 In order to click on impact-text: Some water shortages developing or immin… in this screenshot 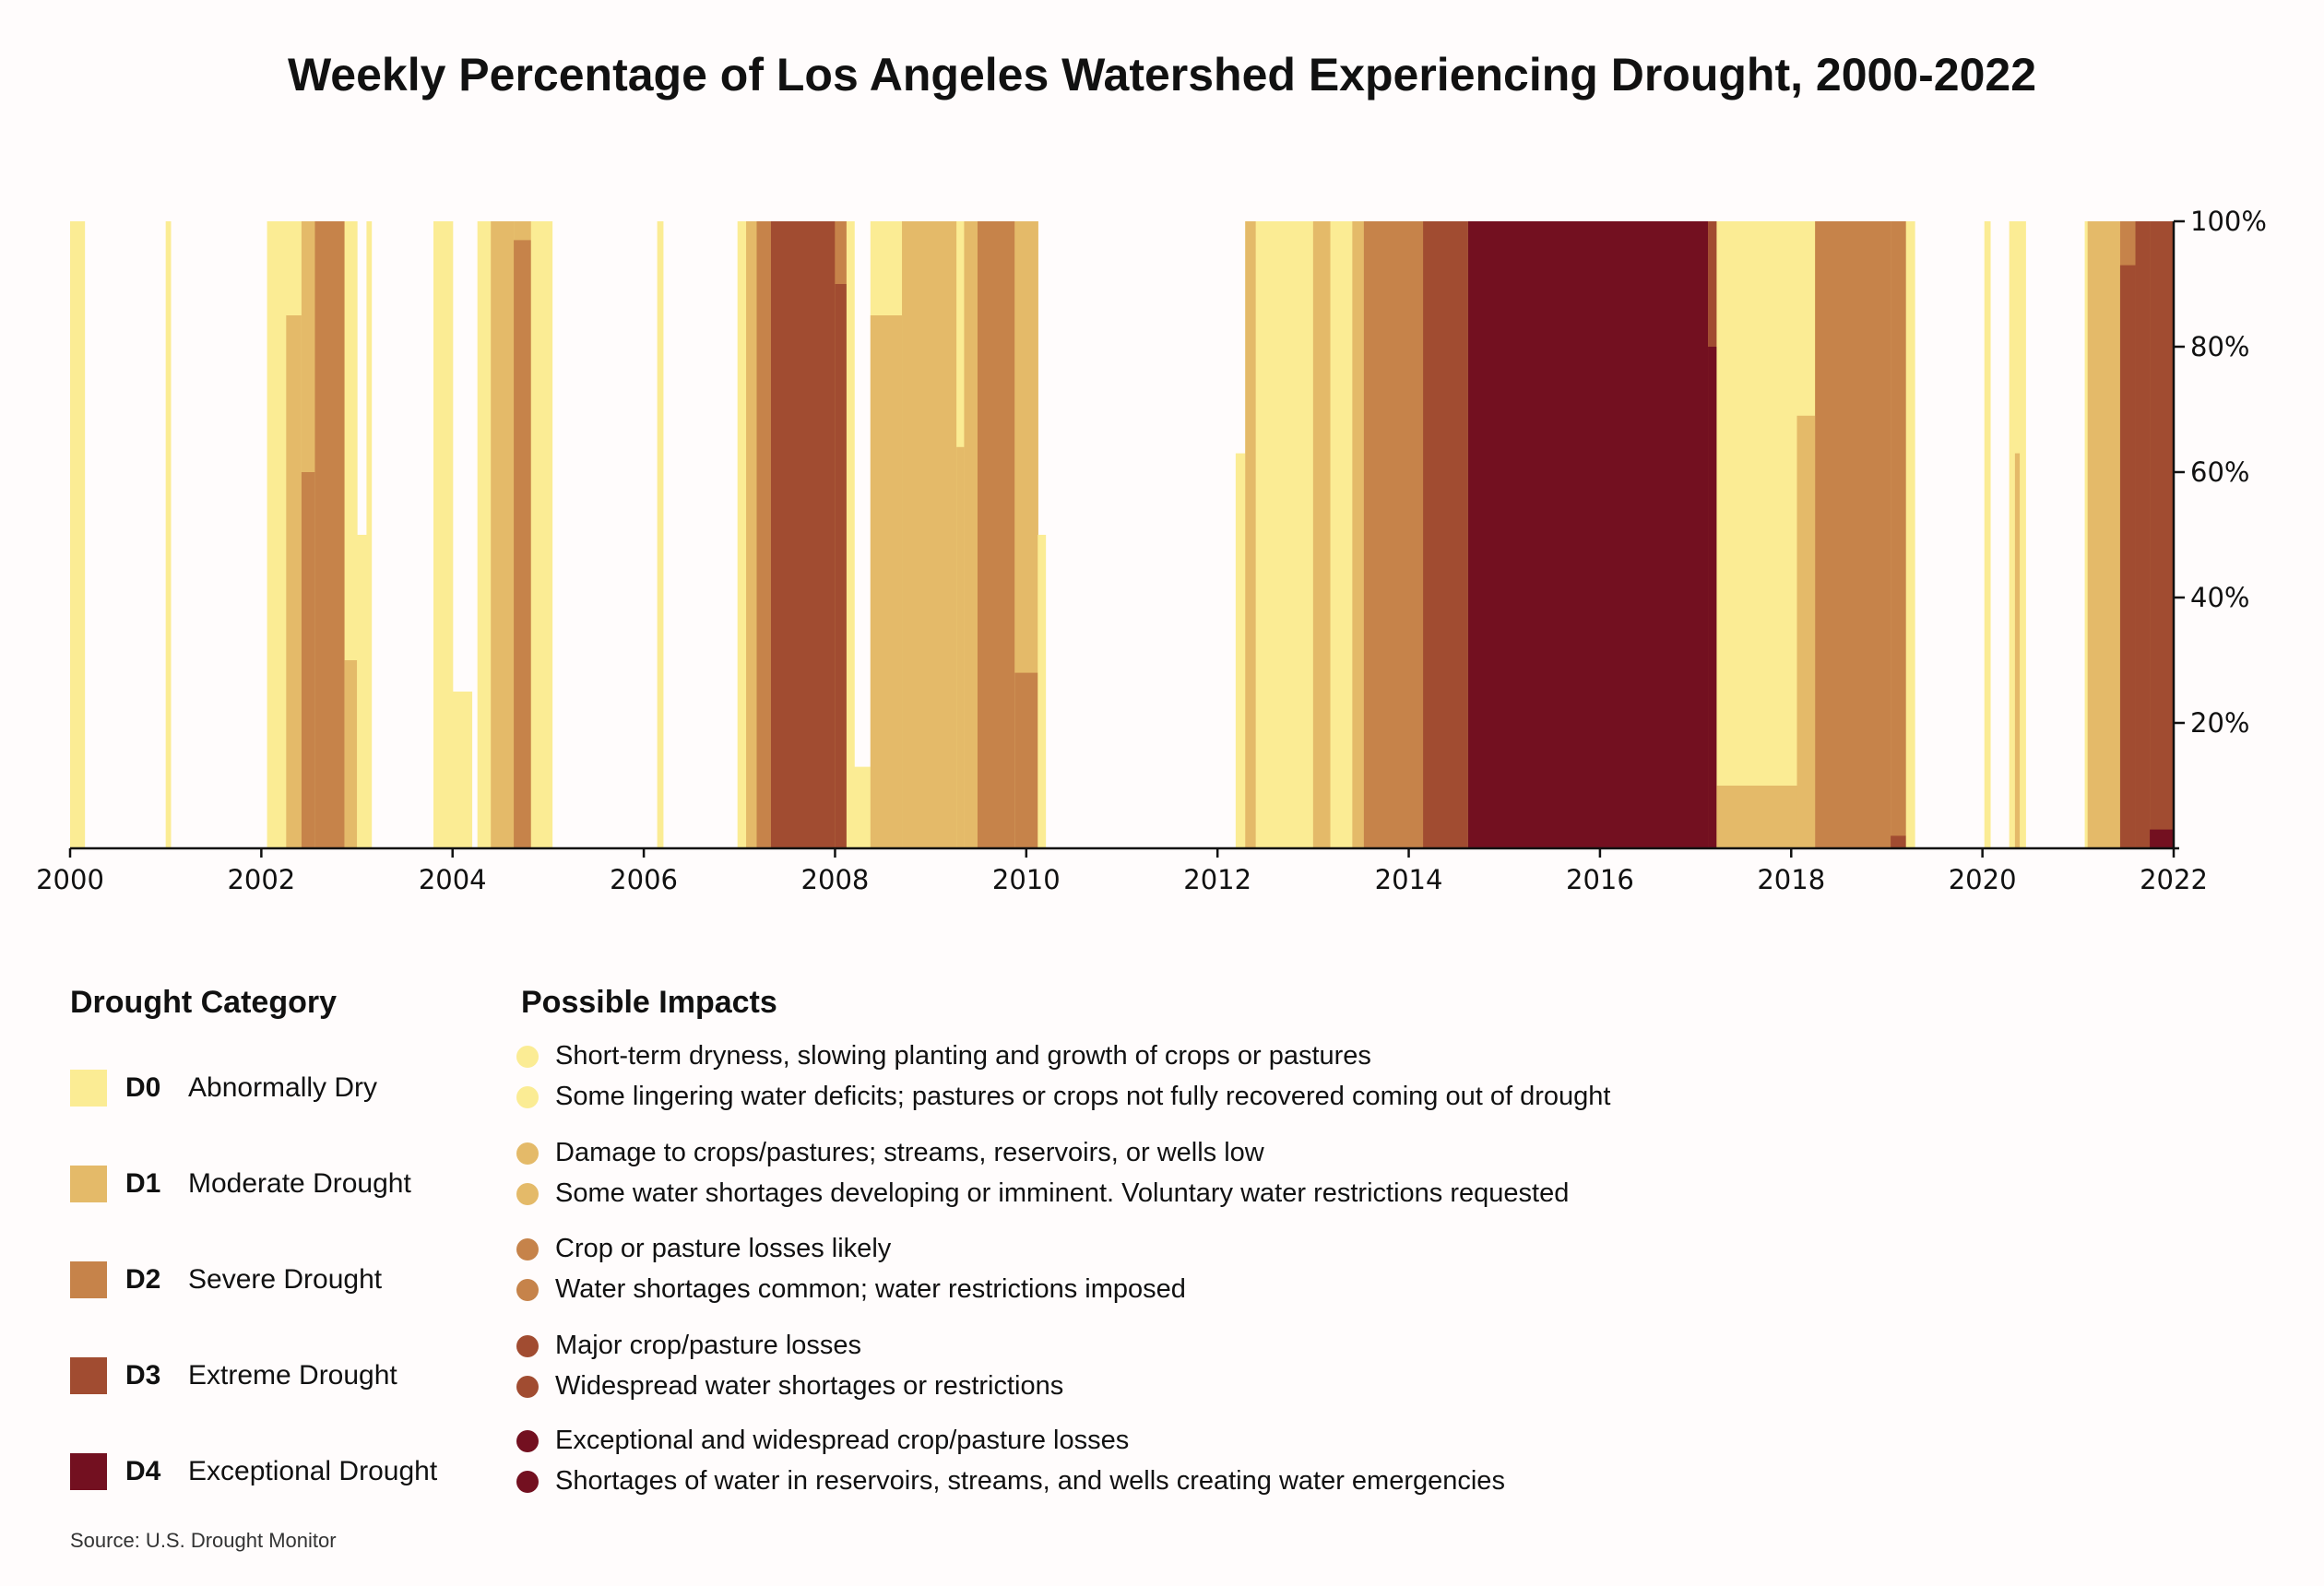, I will do `click(1062, 1193)`.